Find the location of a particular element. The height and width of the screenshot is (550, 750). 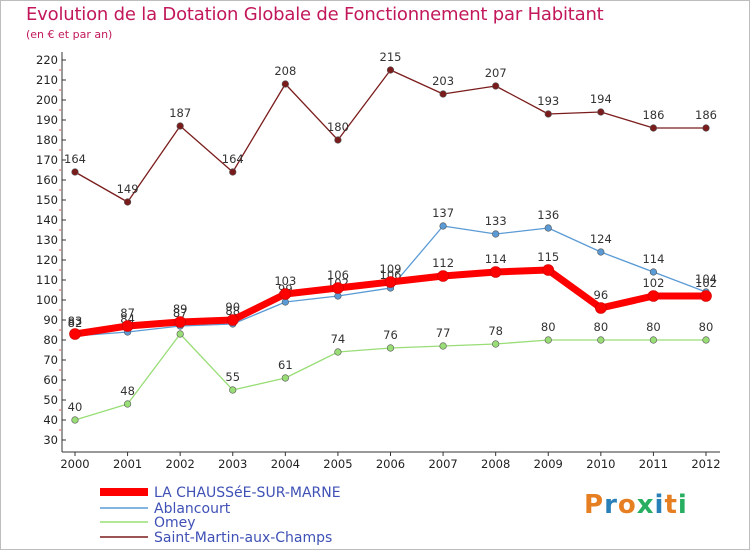

y-tick-label: 110 is located at coordinates (47, 280).